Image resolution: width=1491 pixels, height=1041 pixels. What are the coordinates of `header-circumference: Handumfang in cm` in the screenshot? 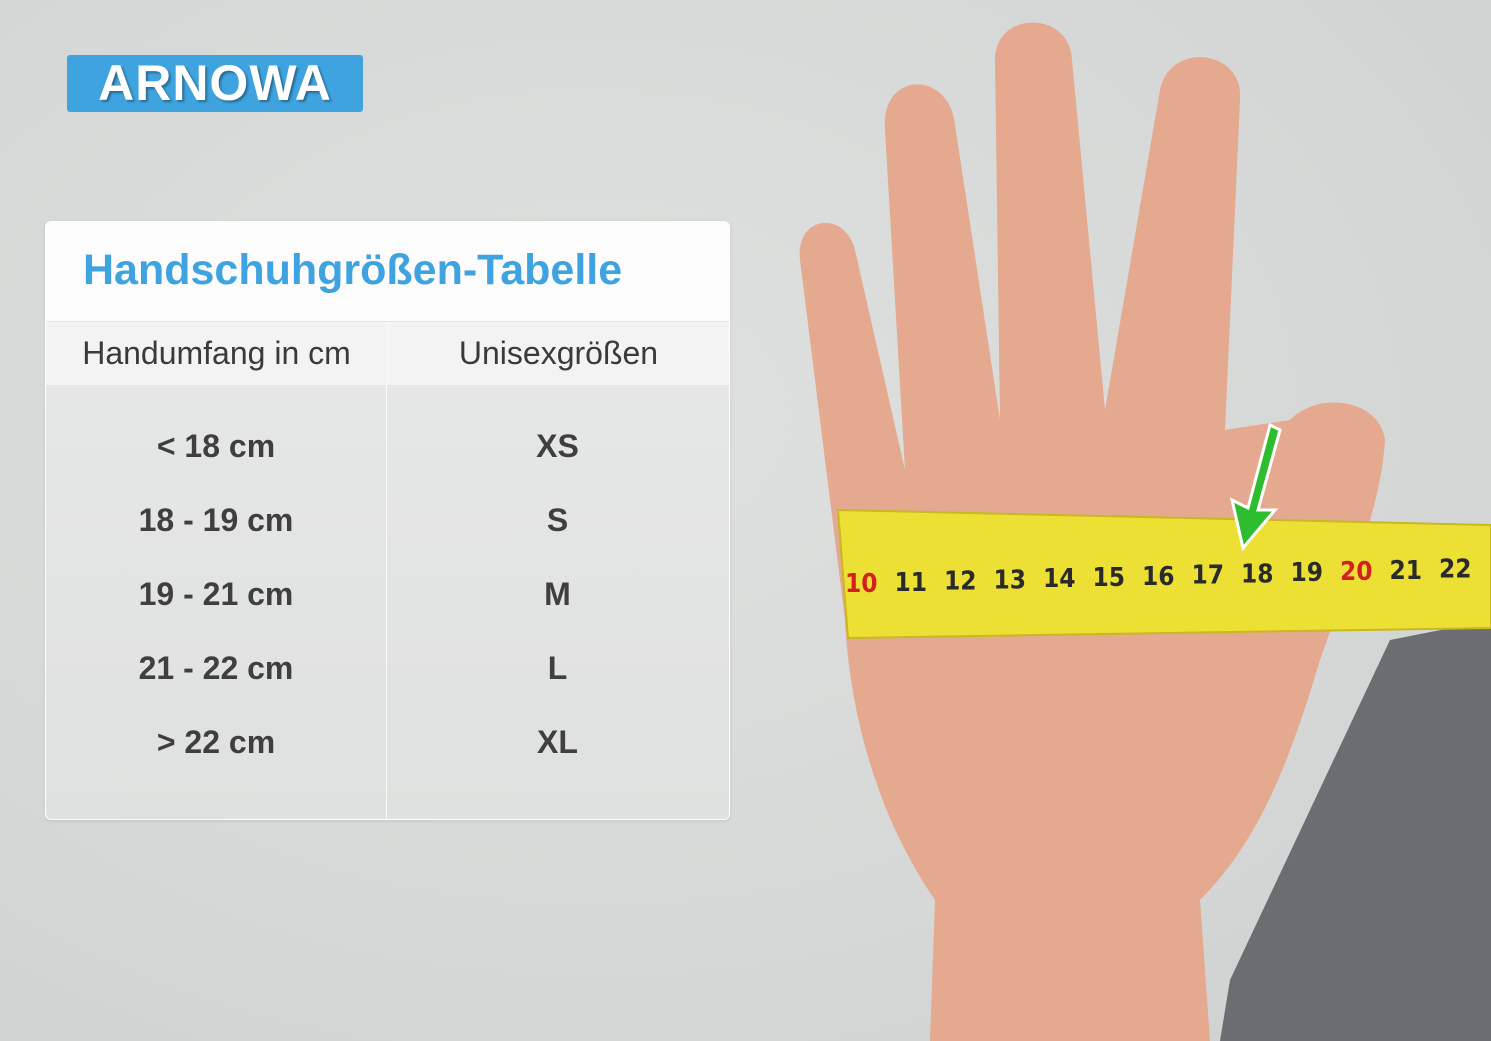 It's located at (217, 353).